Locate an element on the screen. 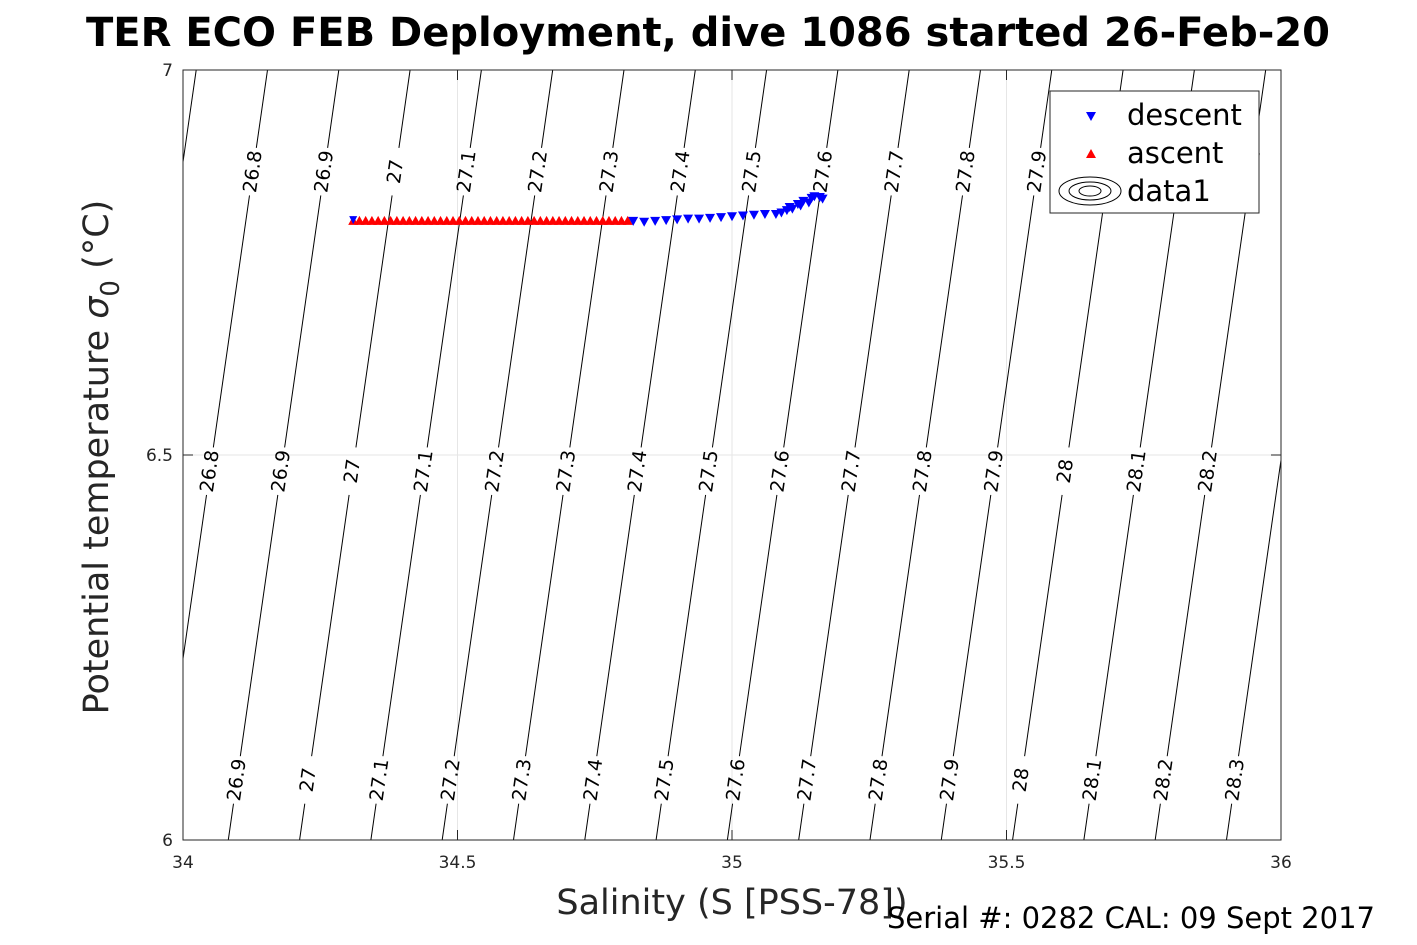 The height and width of the screenshot is (945, 1417). x-tick-label: 35 is located at coordinates (732, 863).